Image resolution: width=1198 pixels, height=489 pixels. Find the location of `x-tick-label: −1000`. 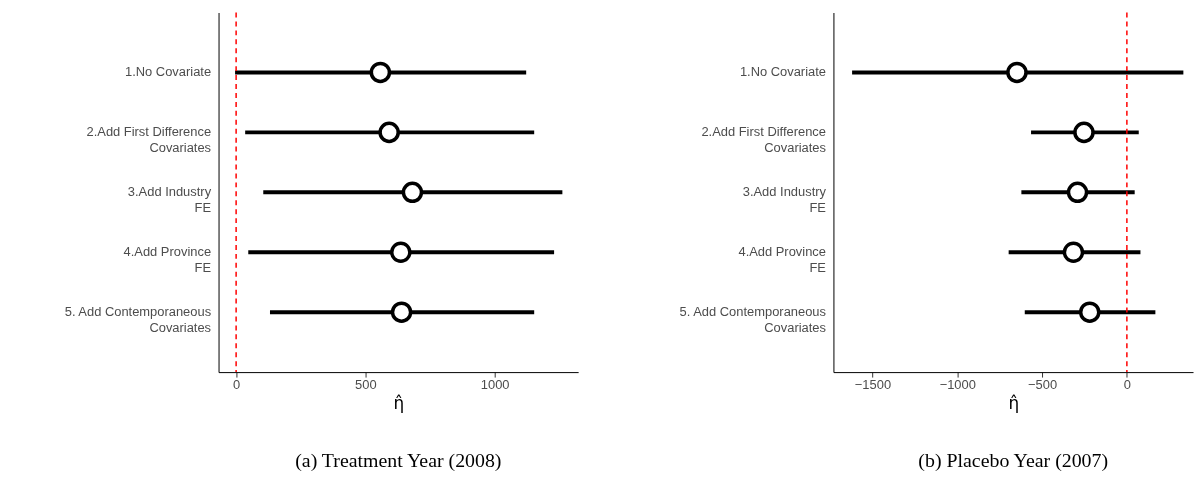

x-tick-label: −1000 is located at coordinates (957, 385).